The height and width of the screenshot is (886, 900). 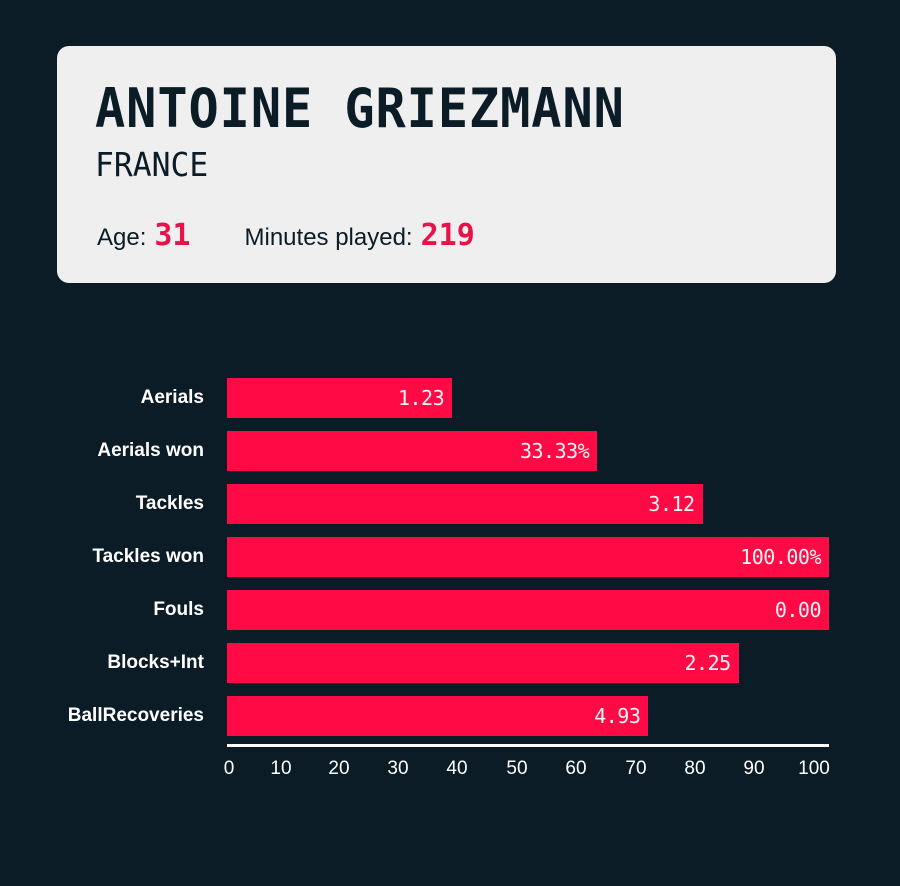 I want to click on bar-row: Fouls 0.00, so click(x=450, y=610).